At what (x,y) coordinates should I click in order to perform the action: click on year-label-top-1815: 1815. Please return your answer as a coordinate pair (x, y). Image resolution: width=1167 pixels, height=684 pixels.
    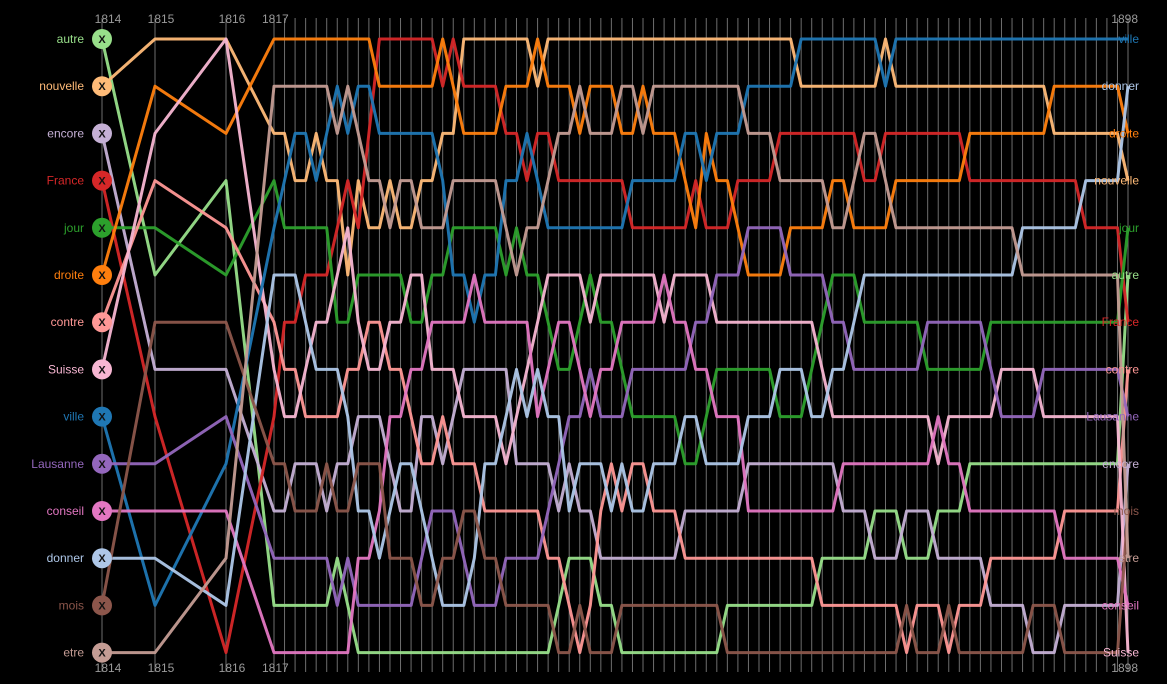
    Looking at the image, I should click on (161, 19).